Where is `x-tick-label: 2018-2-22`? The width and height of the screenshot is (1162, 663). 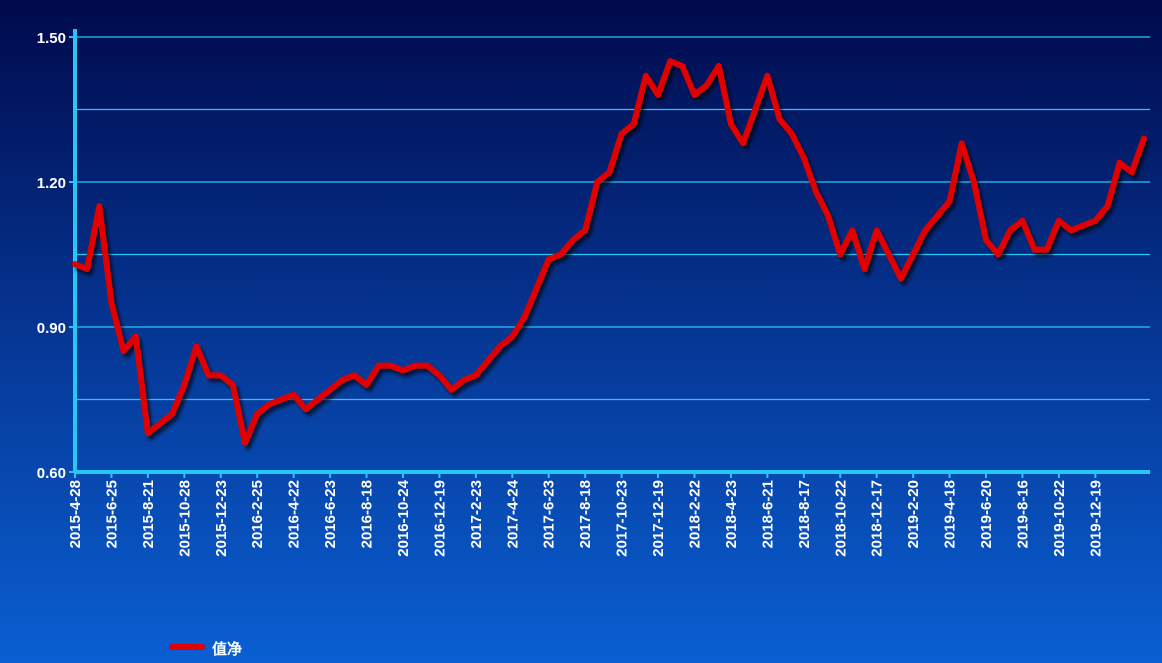 x-tick-label: 2018-2-22 is located at coordinates (694, 514).